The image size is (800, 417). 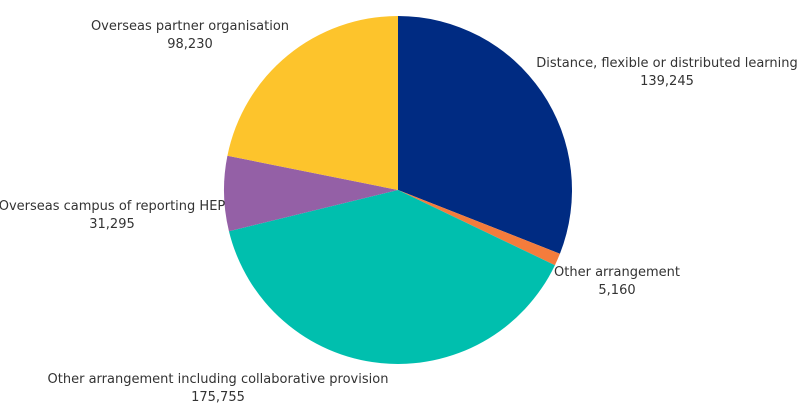 What do you see at coordinates (667, 81) in the screenshot?
I see `slice-label-distance-value: 139,245` at bounding box center [667, 81].